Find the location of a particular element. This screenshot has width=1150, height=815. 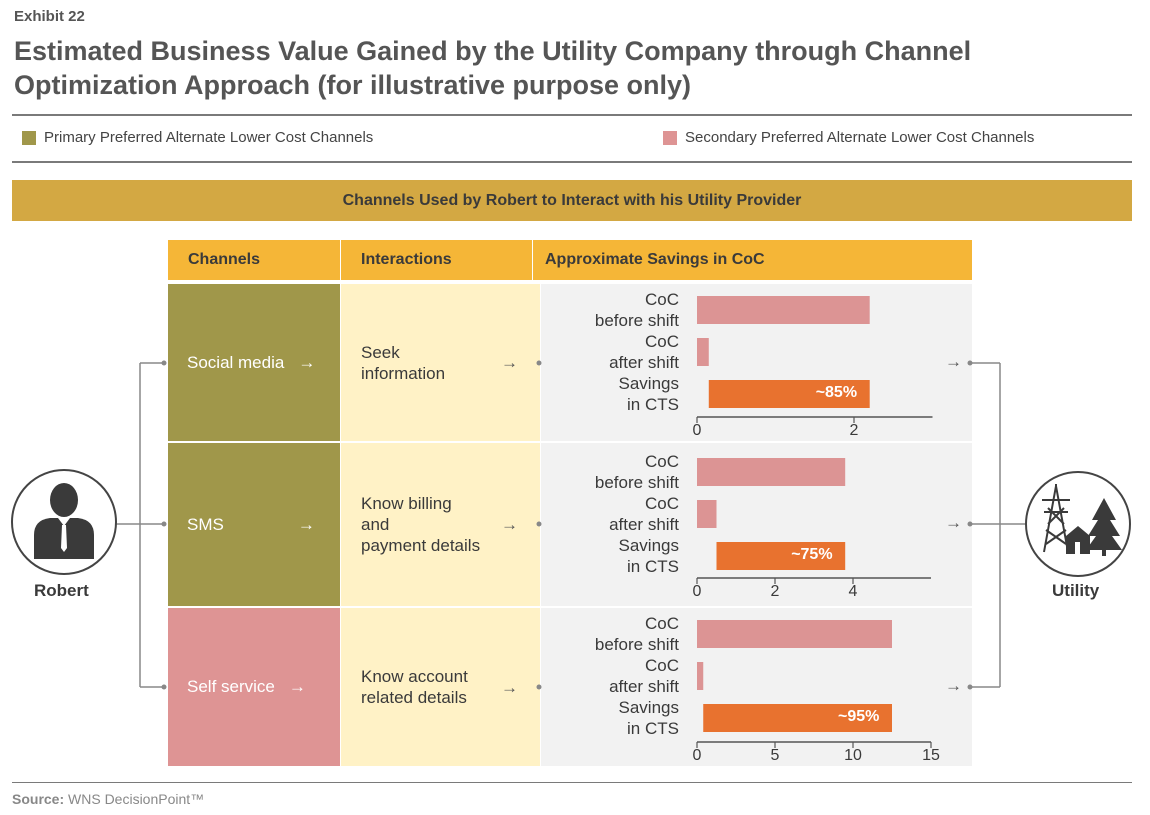

left-connectors is located at coordinates (140, 525).